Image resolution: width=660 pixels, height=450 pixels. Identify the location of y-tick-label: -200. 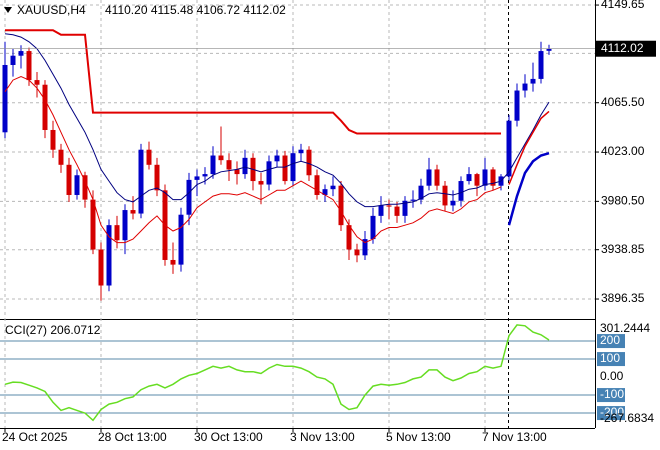
(612, 412).